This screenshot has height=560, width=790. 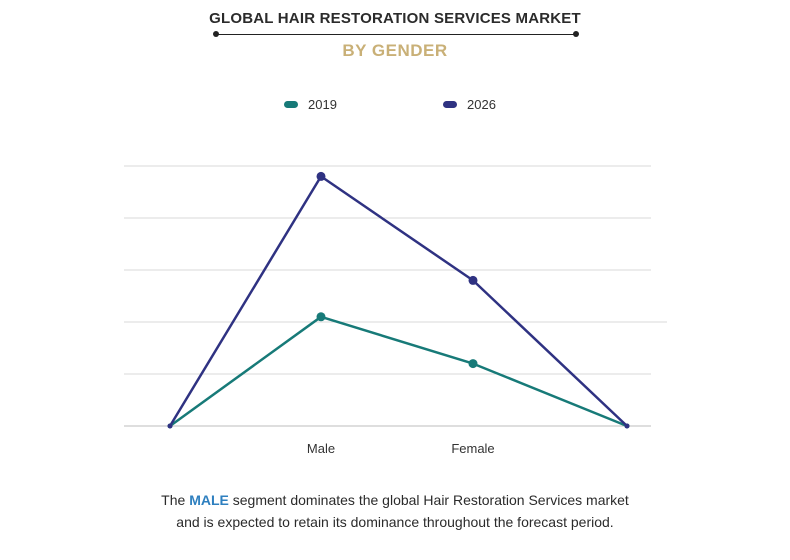 I want to click on x-tick-labels: Male Female, so click(x=401, y=448).